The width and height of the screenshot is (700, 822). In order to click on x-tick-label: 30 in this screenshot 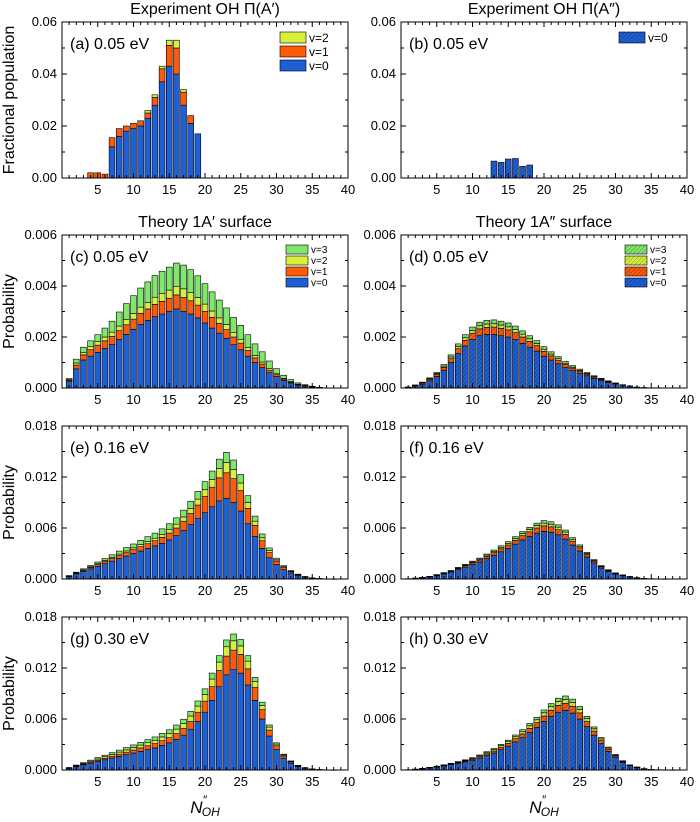, I will do `click(276, 781)`.